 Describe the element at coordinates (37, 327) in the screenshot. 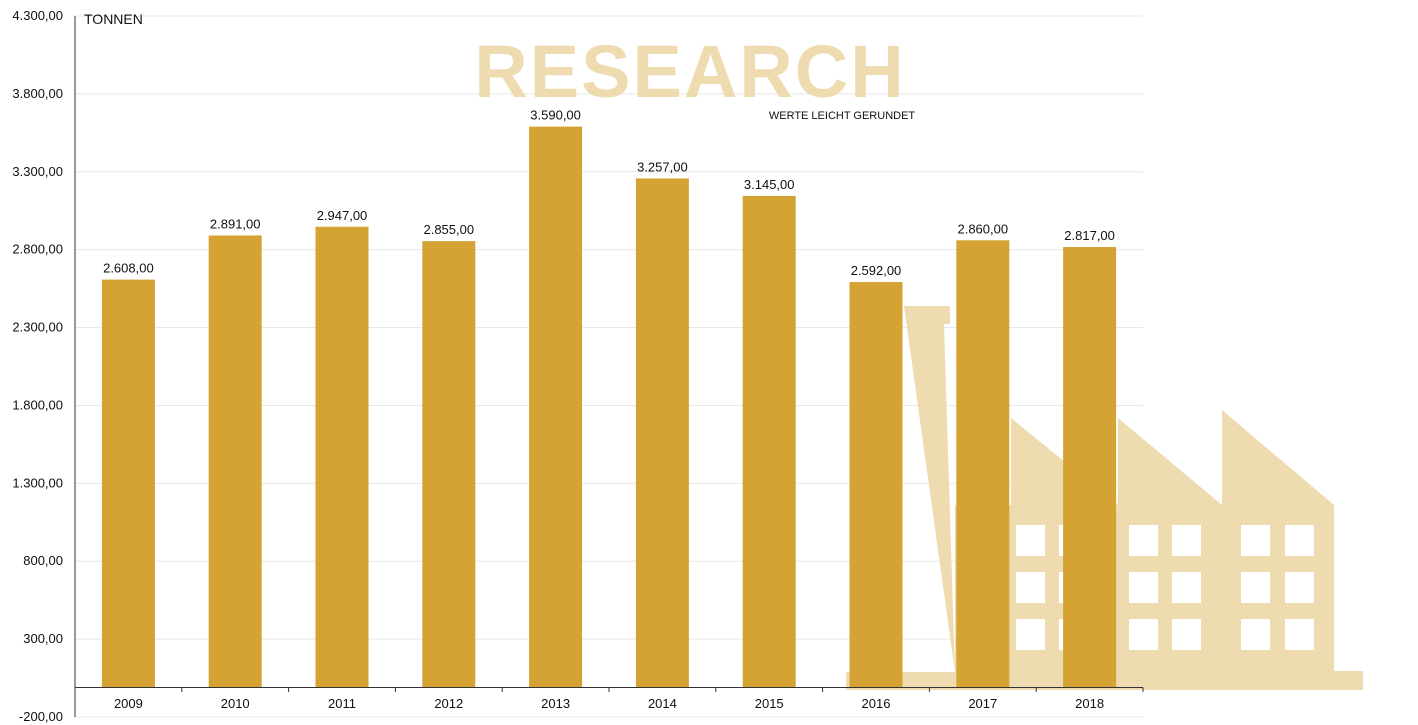

I see `y-tick-label: 2.300,00` at that location.